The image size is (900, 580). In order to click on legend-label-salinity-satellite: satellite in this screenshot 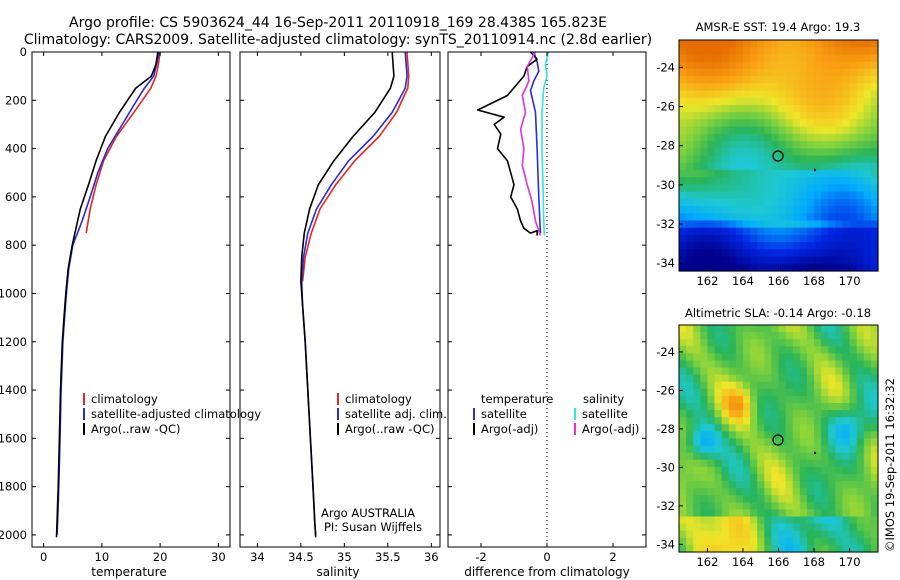, I will do `click(605, 414)`.